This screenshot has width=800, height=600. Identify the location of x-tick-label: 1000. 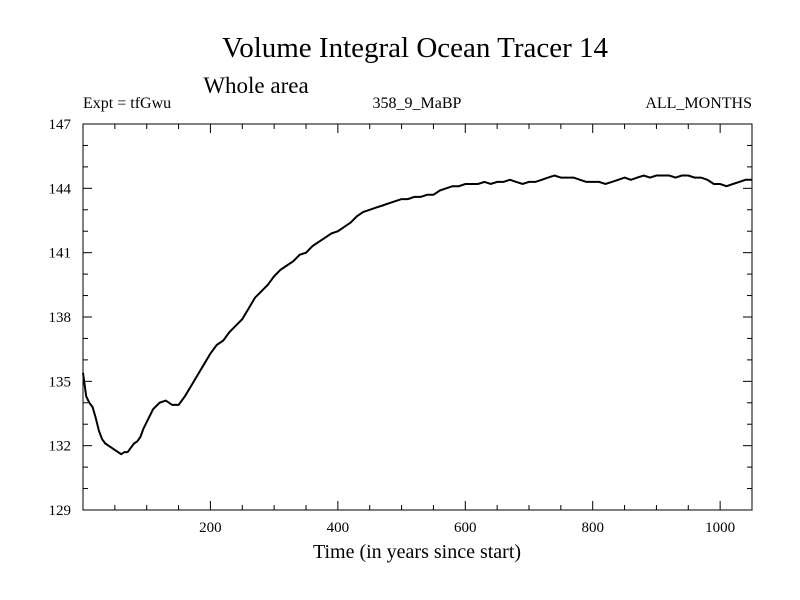
(720, 528).